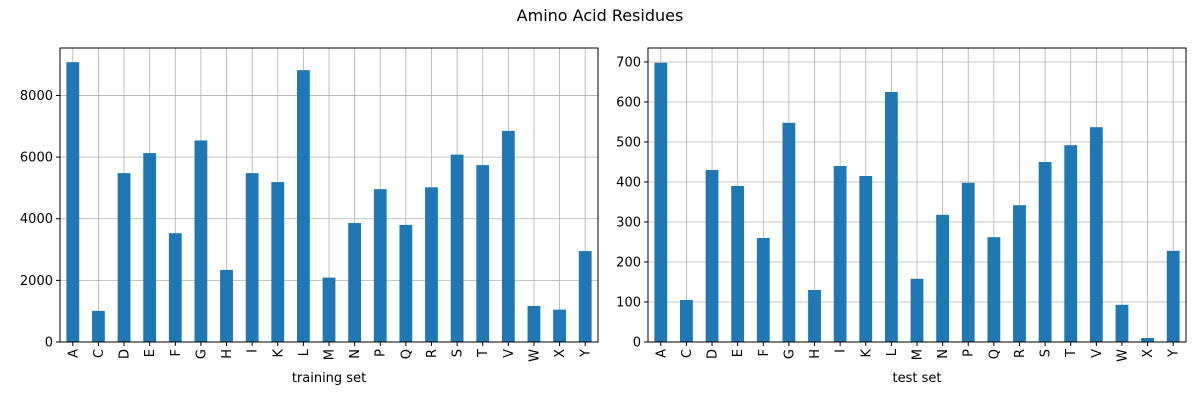  I want to click on y-tick-label: 200, so click(628, 263).